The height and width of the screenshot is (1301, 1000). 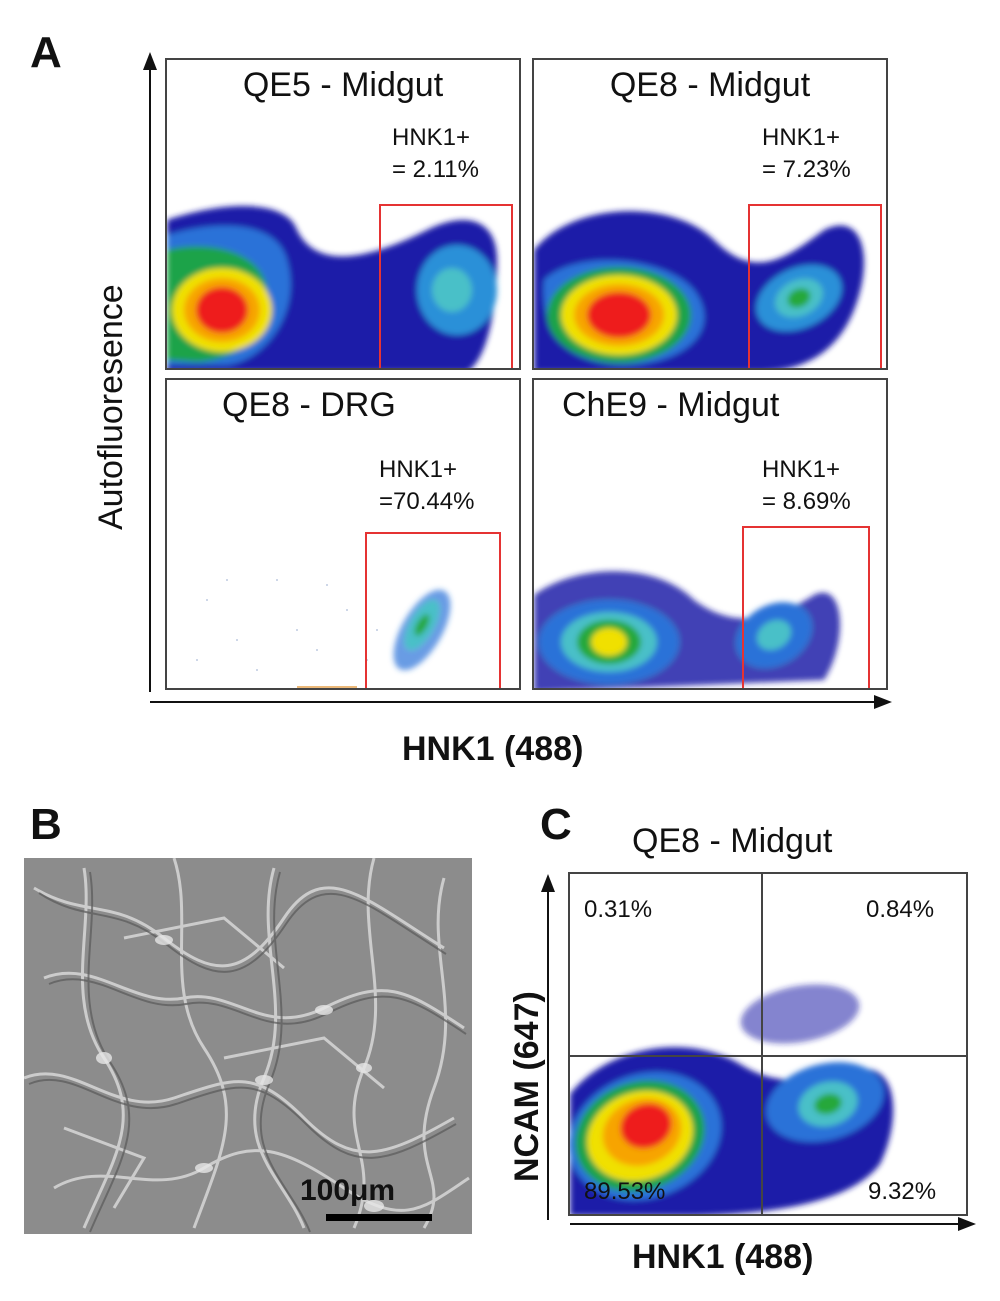 What do you see at coordinates (343, 85) in the screenshot?
I see `plot-title: QE5 - Midgut` at bounding box center [343, 85].